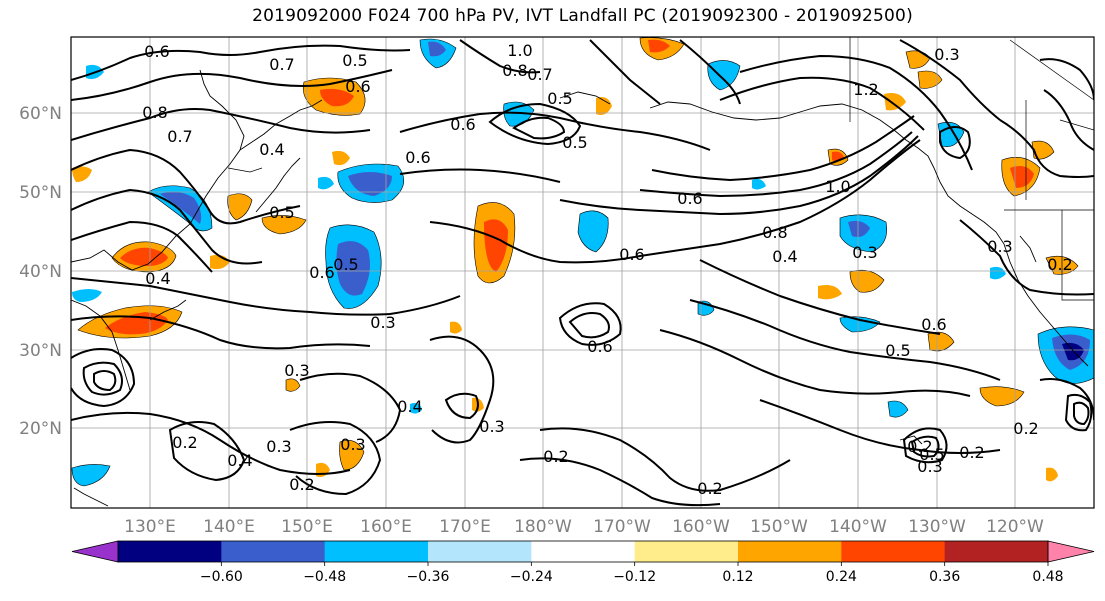 The image size is (1105, 601). I want to click on colorbar-right-arrow, so click(1071, 551).